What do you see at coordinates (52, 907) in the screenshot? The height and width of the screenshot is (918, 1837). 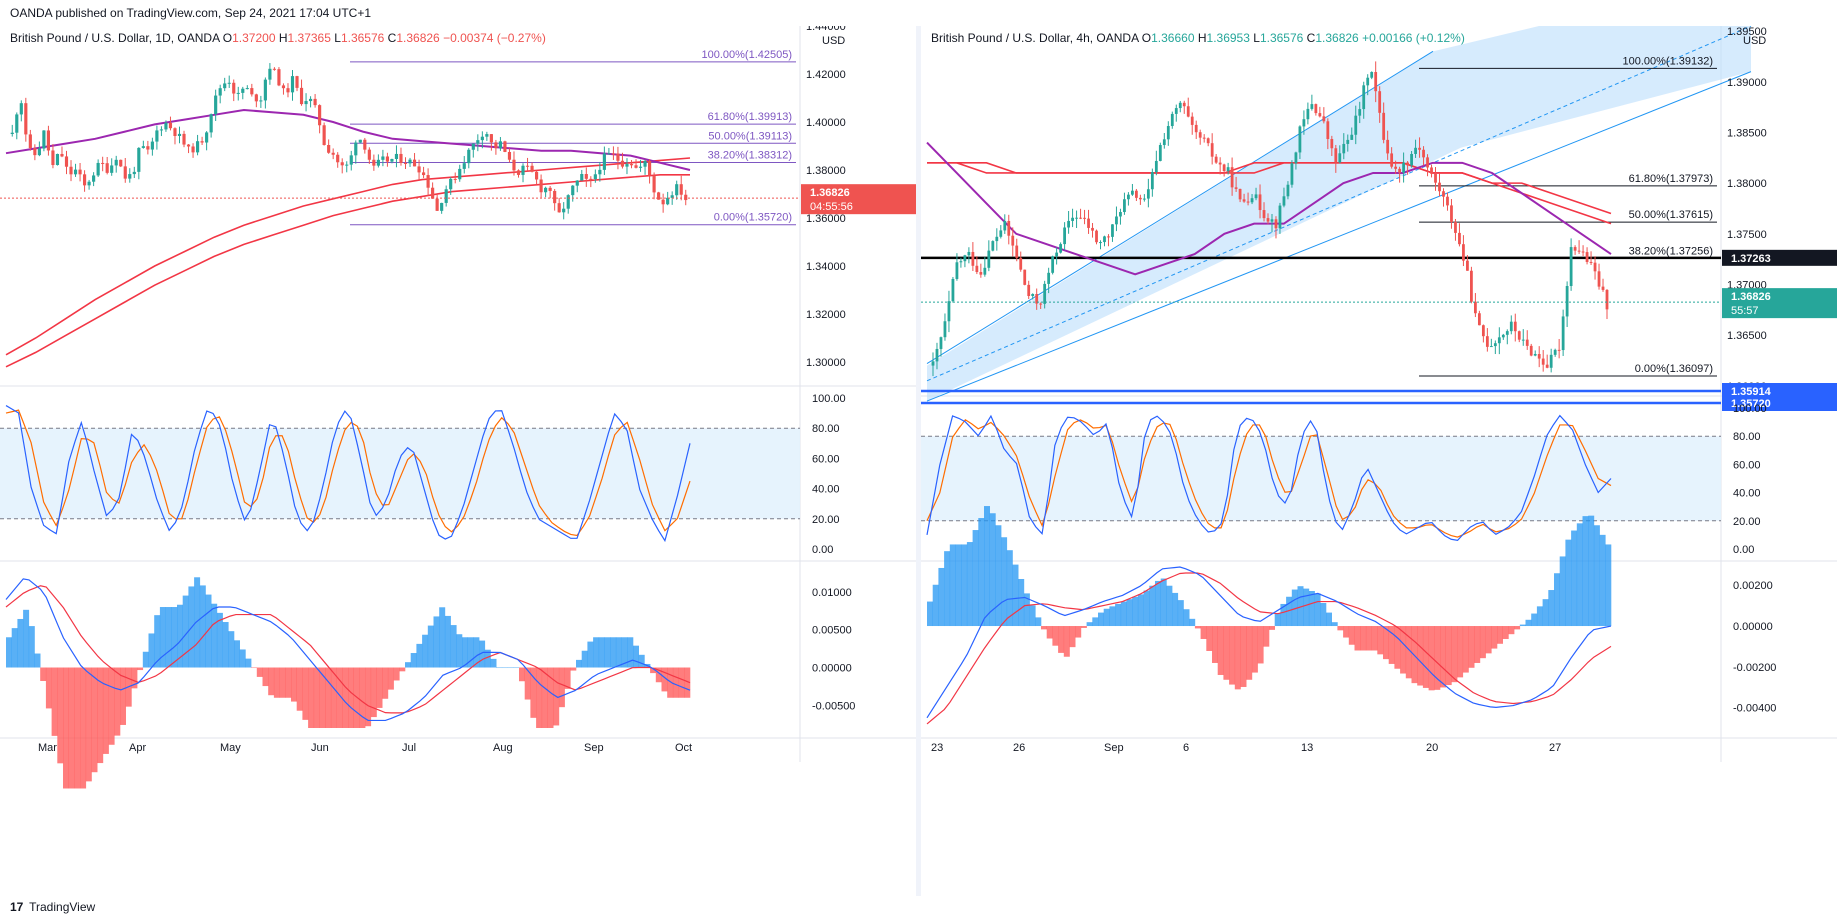 I see `tradingview-logo: 17 TradingView` at bounding box center [52, 907].